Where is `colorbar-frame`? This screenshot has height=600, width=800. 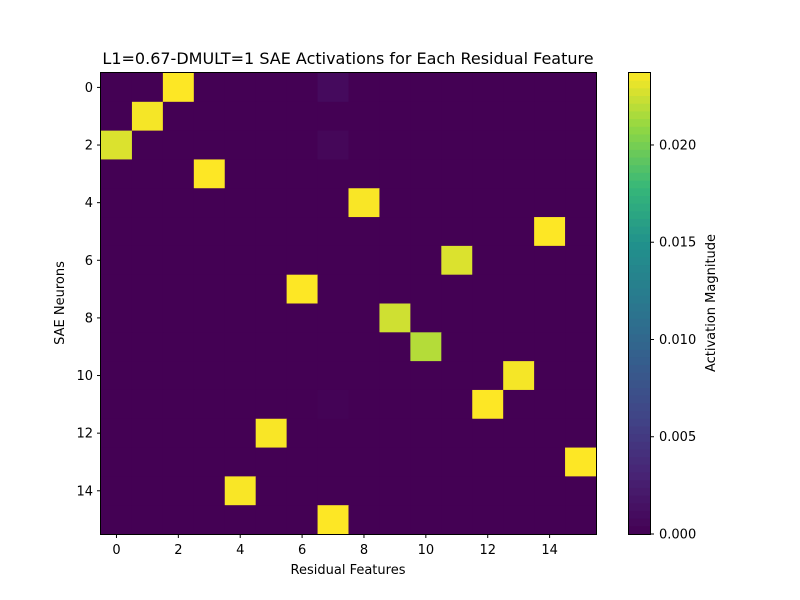 colorbar-frame is located at coordinates (639, 303).